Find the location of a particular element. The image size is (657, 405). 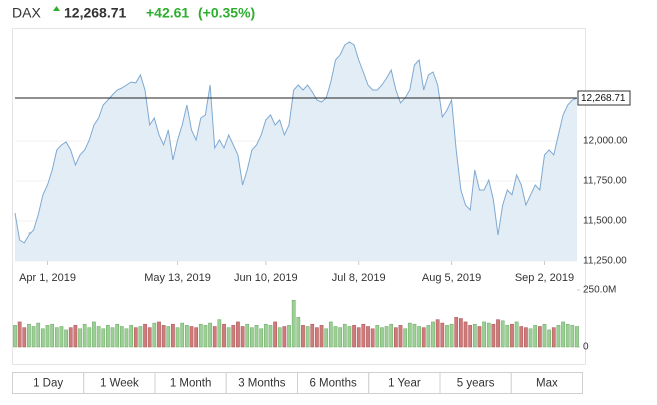

y-tick-label: 11,500.00 is located at coordinates (605, 221).